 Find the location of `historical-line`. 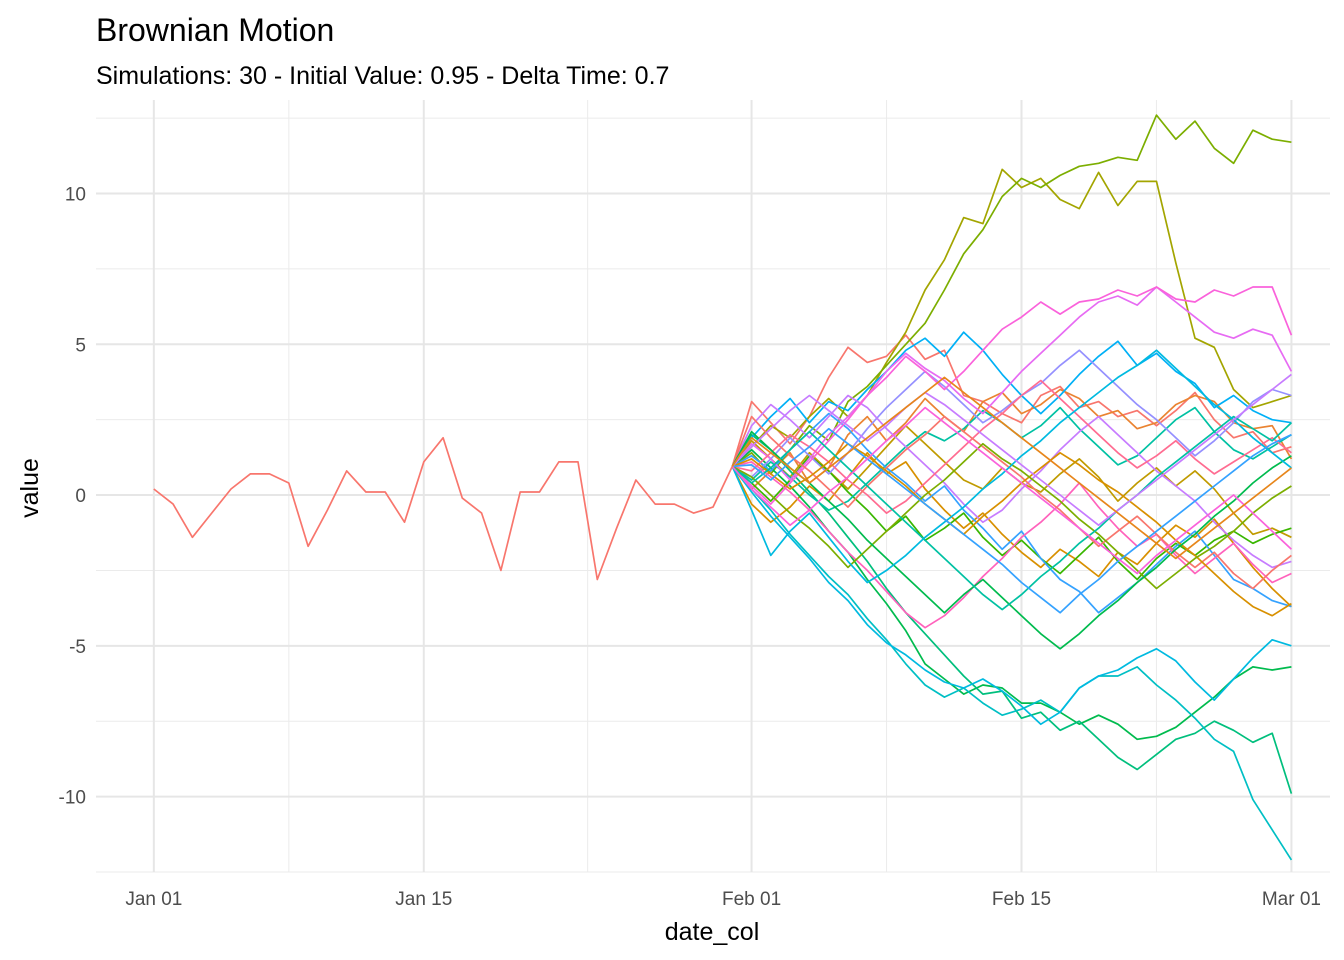

historical-line is located at coordinates (443, 508).